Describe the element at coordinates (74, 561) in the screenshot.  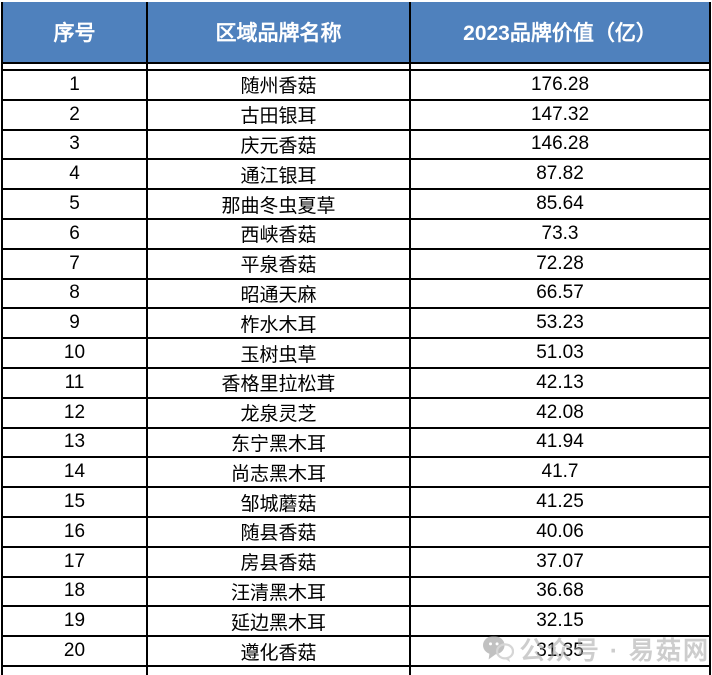
I see `row-index-cell: 17` at that location.